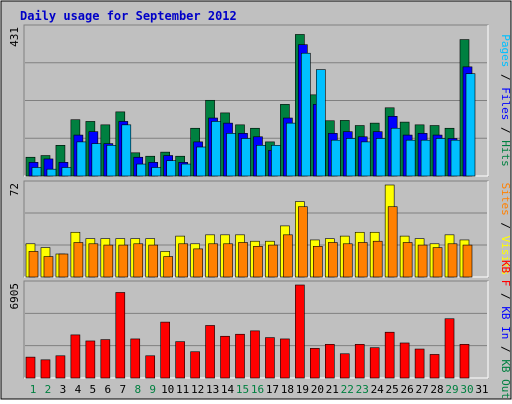 Image resolution: width=512 pixels, height=404 pixels. I want to click on x-tick-label-day-3: 3, so click(63, 389).